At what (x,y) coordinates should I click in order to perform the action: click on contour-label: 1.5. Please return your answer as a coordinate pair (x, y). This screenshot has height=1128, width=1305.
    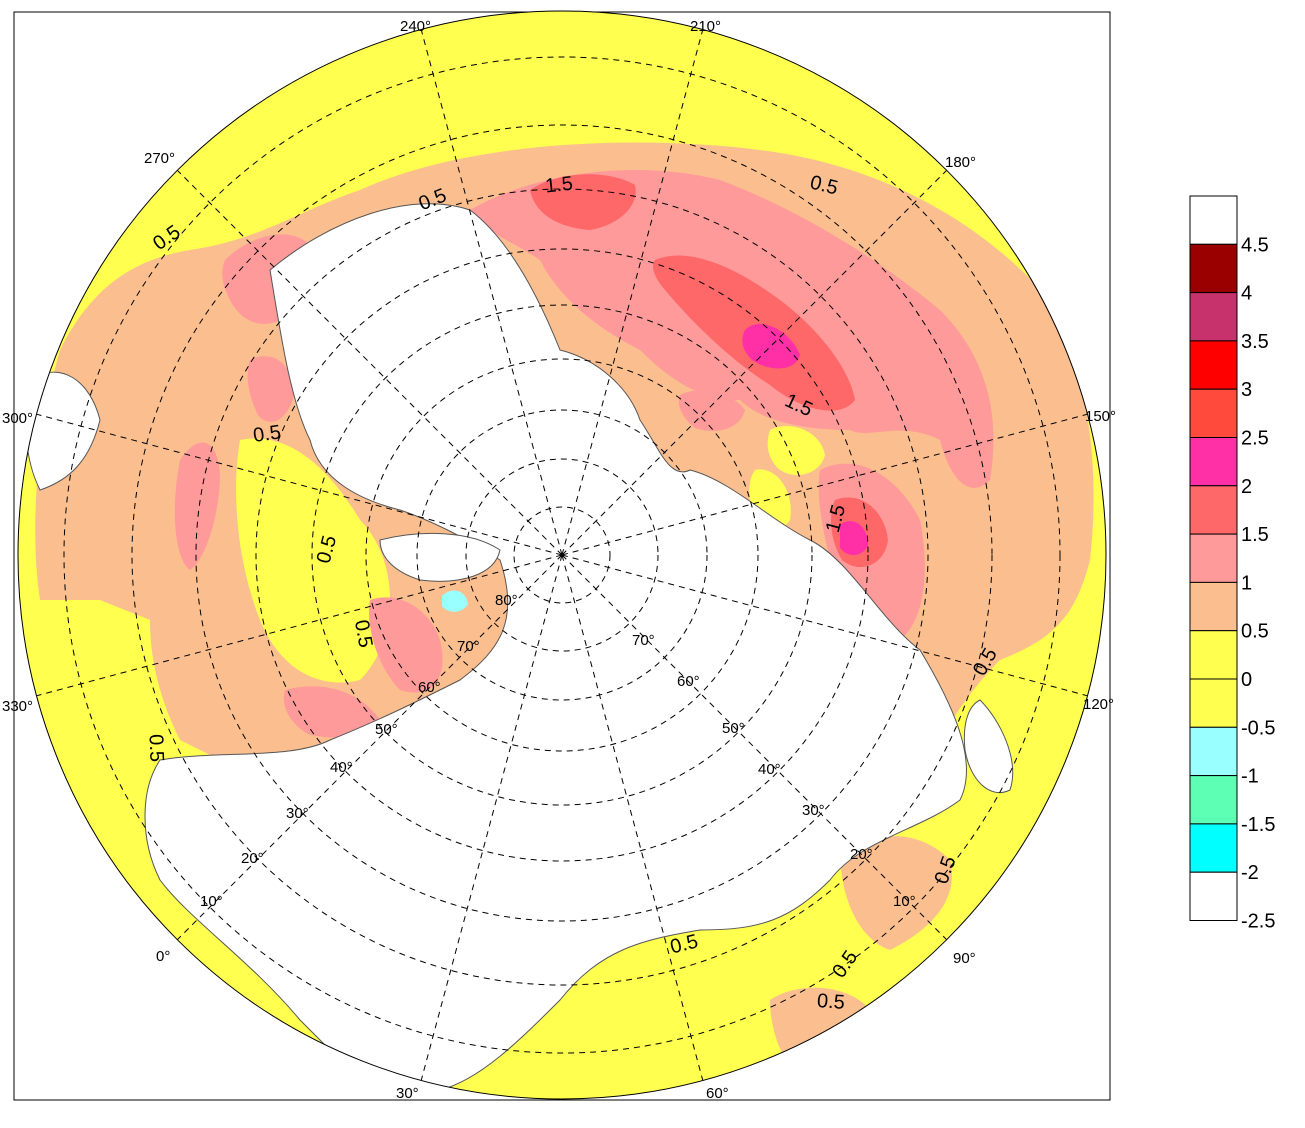
    Looking at the image, I should click on (559, 185).